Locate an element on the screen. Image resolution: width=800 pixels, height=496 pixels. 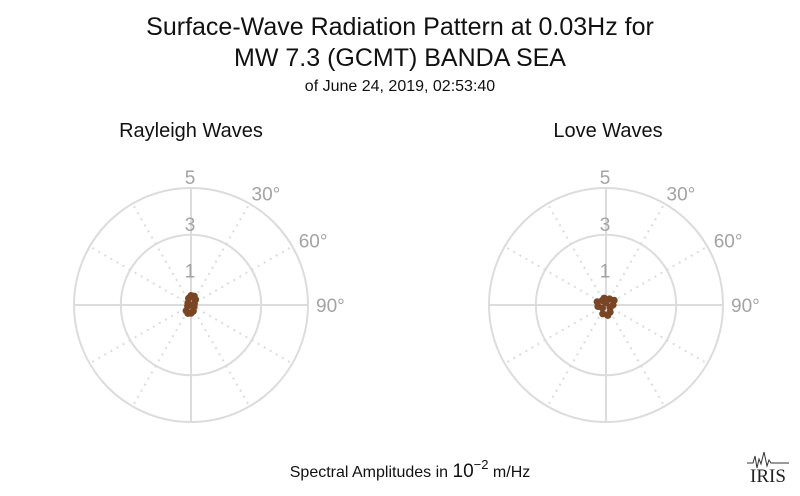
rayleigh-radial-tick-3: 3 is located at coordinates (190, 225).